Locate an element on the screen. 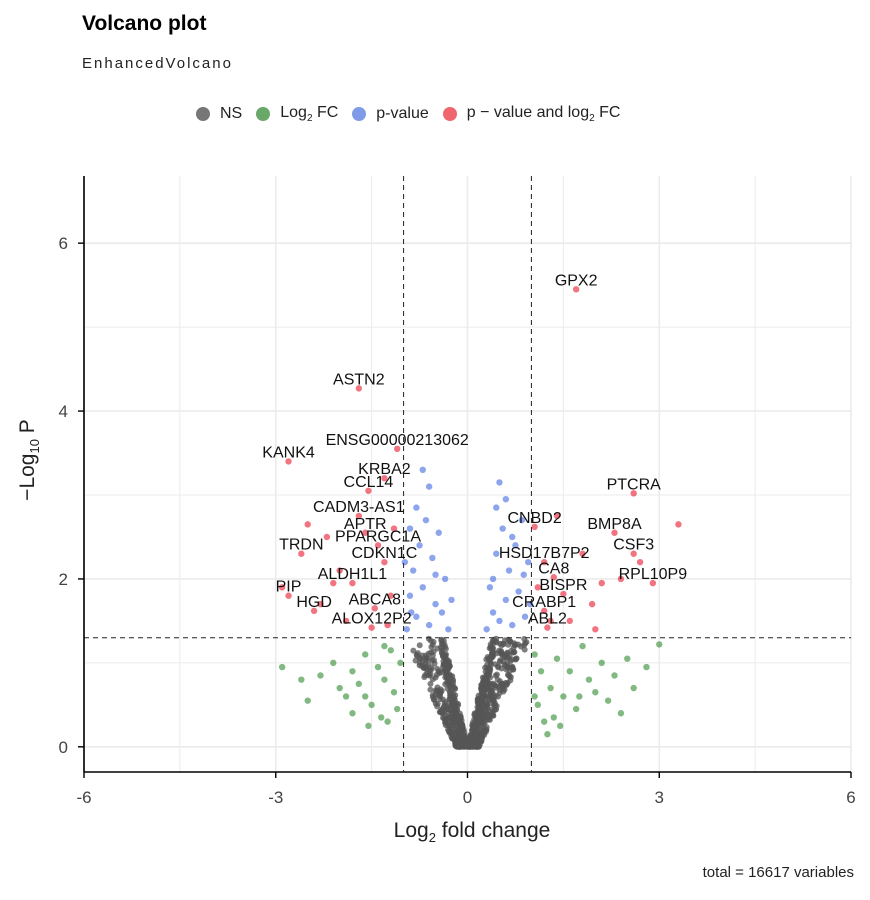 This screenshot has height=900, width=870. gene-label-aptr: APTR is located at coordinates (365, 524).